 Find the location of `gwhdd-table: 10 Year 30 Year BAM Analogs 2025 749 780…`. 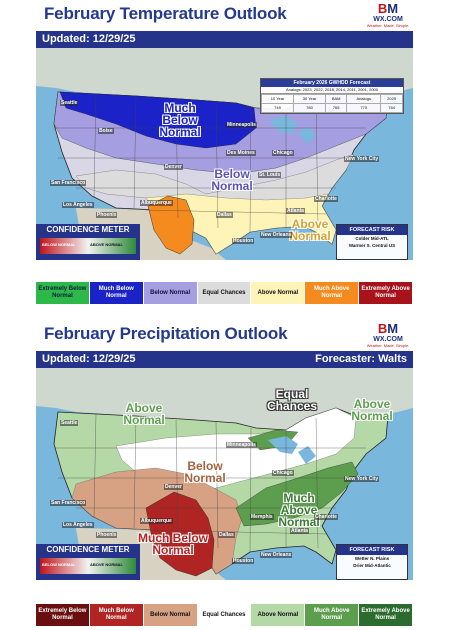

gwhdd-table: 10 Year 30 Year BAM Analogs 2025 749 780… is located at coordinates (331, 103).